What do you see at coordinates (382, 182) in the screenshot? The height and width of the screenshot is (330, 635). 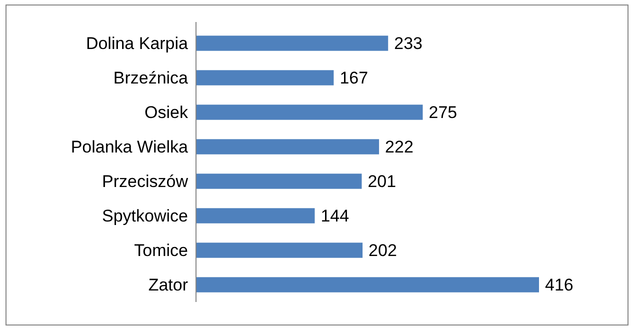 I see `data-label: 201` at bounding box center [382, 182].